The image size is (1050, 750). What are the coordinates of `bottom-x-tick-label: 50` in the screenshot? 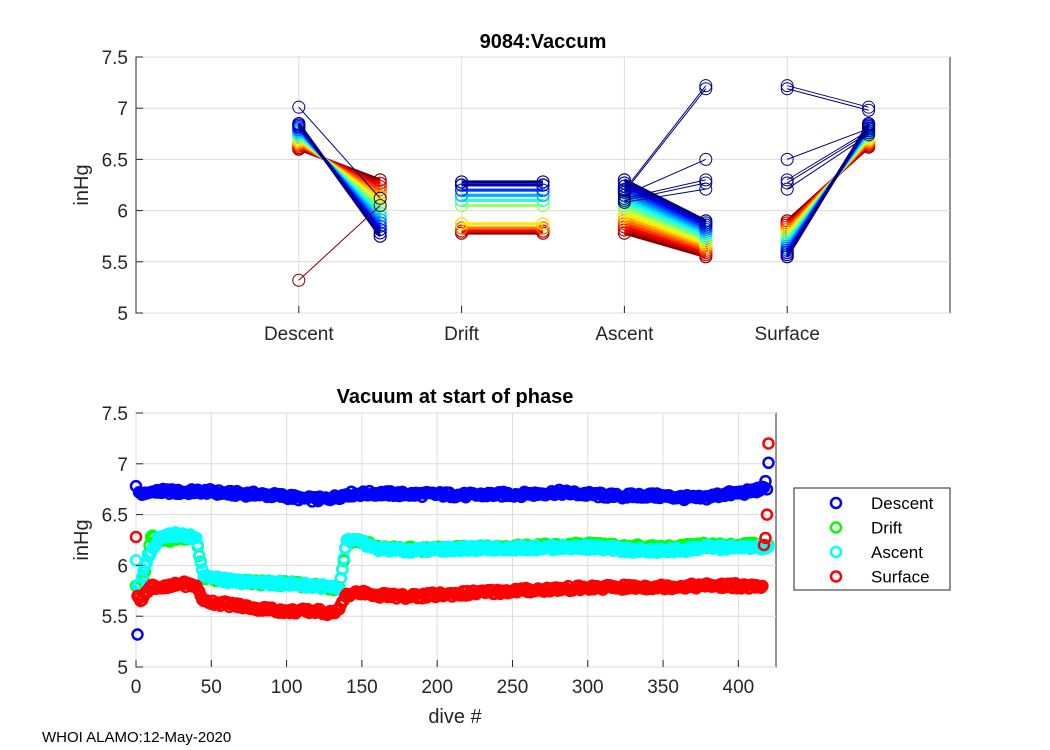 It's located at (211, 687).